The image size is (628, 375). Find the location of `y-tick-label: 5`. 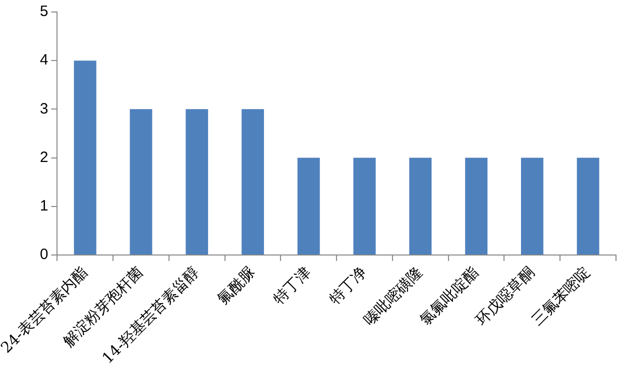

y-tick-label: 5 is located at coordinates (44, 11).